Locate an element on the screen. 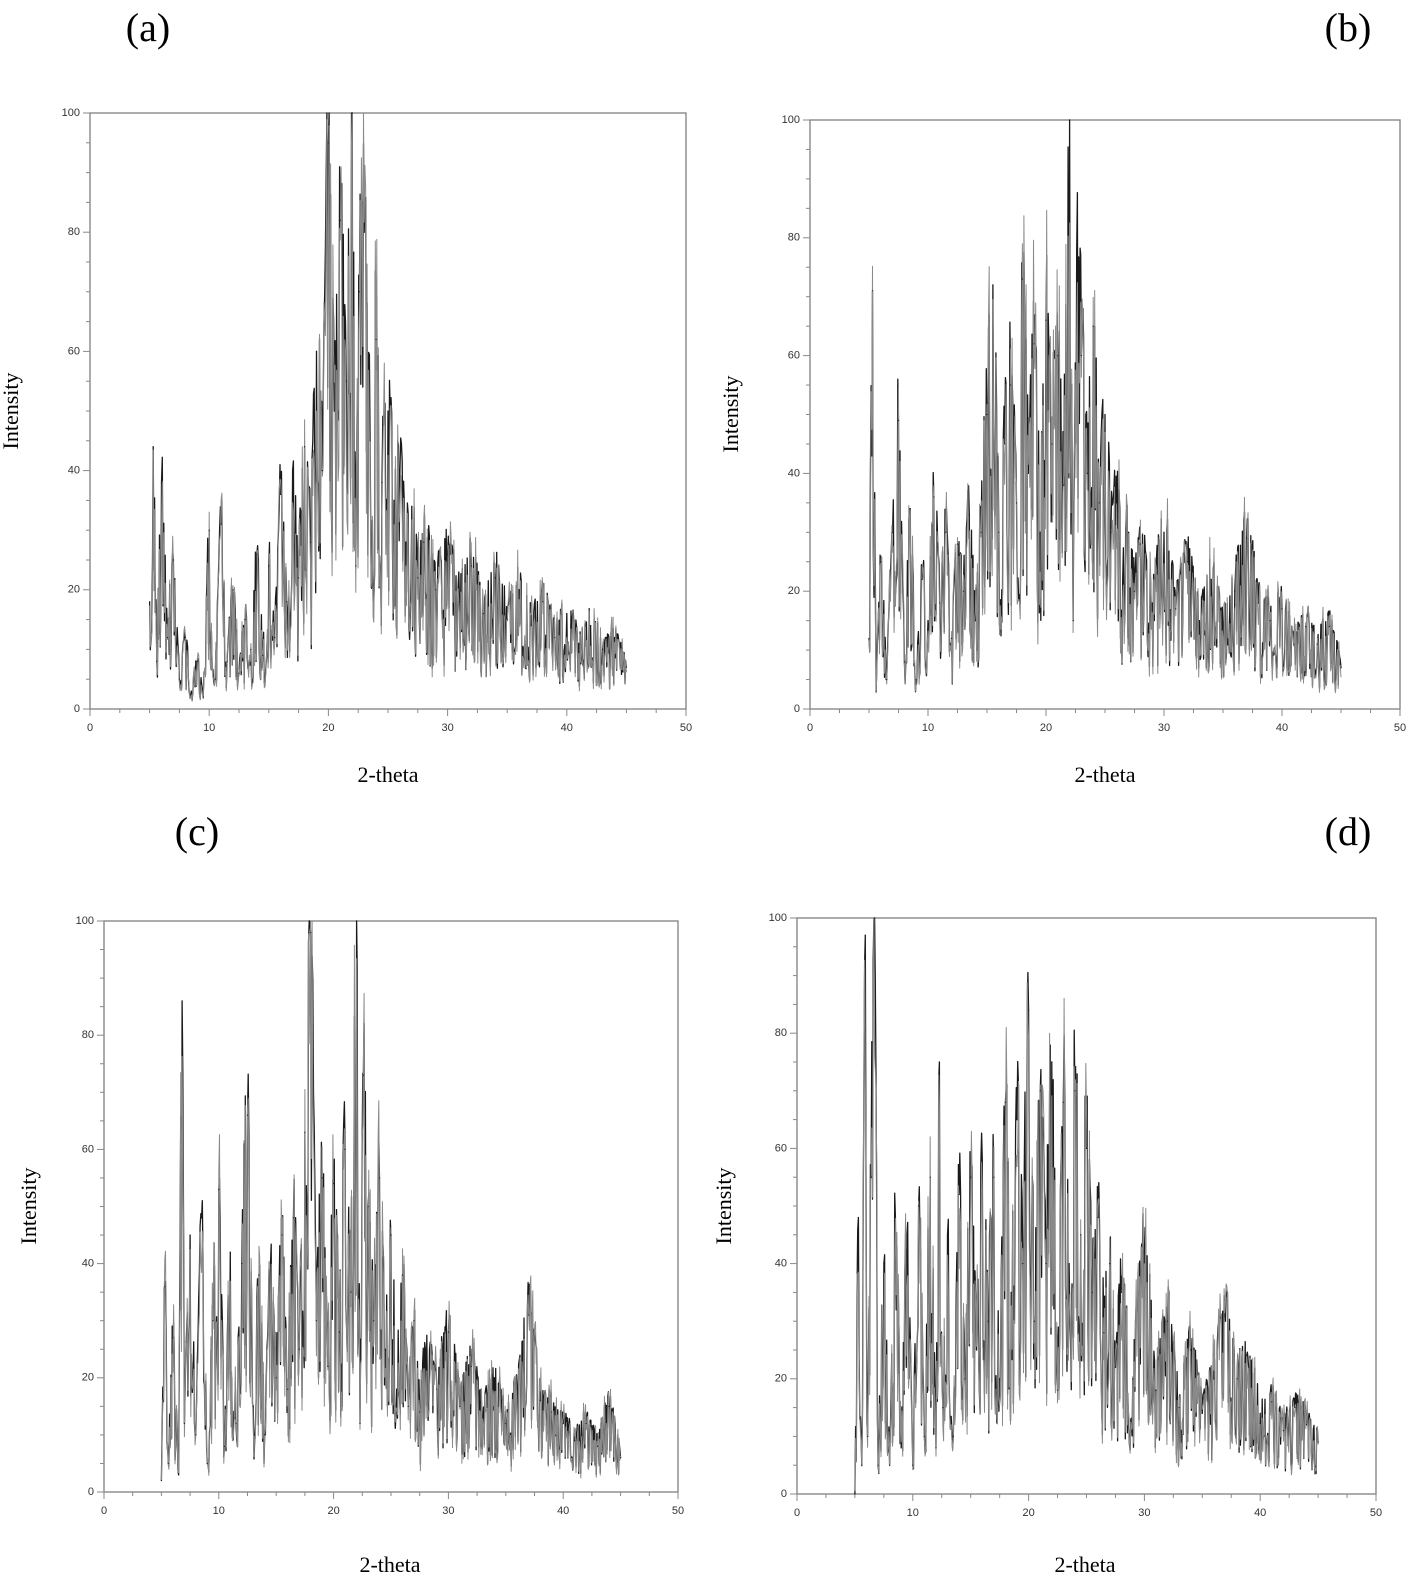 The width and height of the screenshot is (1422, 1580). x-tick-label: 0 is located at coordinates (104, 1511).